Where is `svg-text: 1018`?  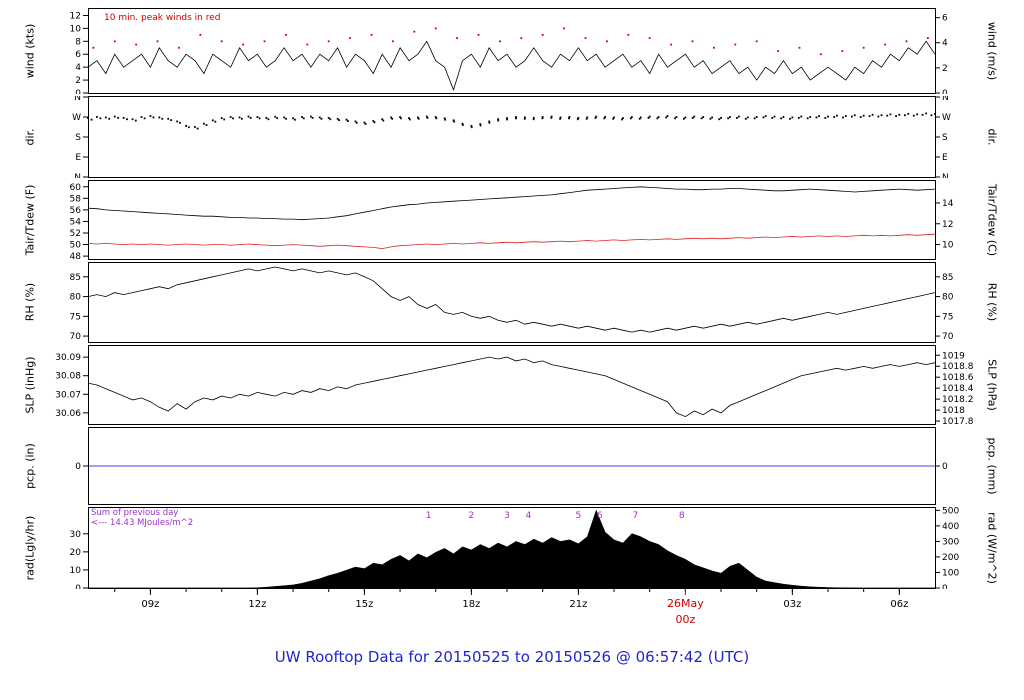 svg-text: 1018 is located at coordinates (953, 411).